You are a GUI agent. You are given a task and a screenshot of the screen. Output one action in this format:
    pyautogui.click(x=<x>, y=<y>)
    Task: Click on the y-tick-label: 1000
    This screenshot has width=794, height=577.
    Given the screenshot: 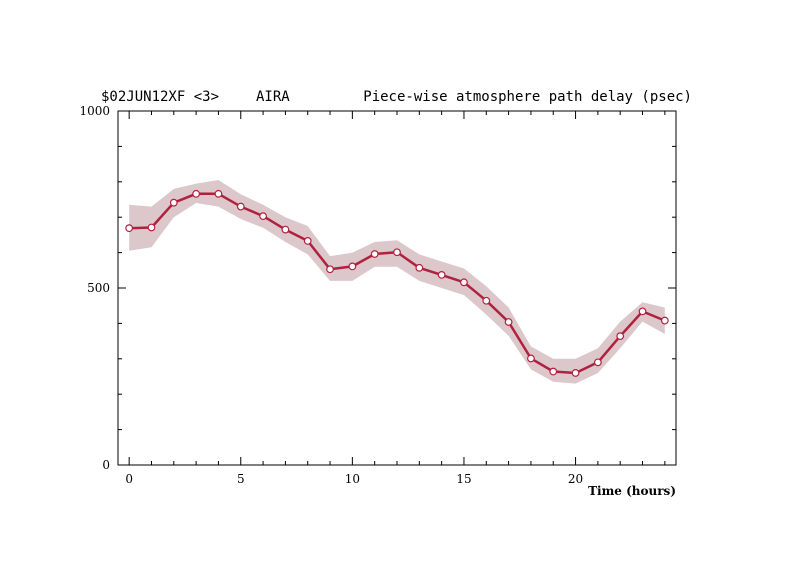 What is the action you would take?
    pyautogui.click(x=94, y=111)
    